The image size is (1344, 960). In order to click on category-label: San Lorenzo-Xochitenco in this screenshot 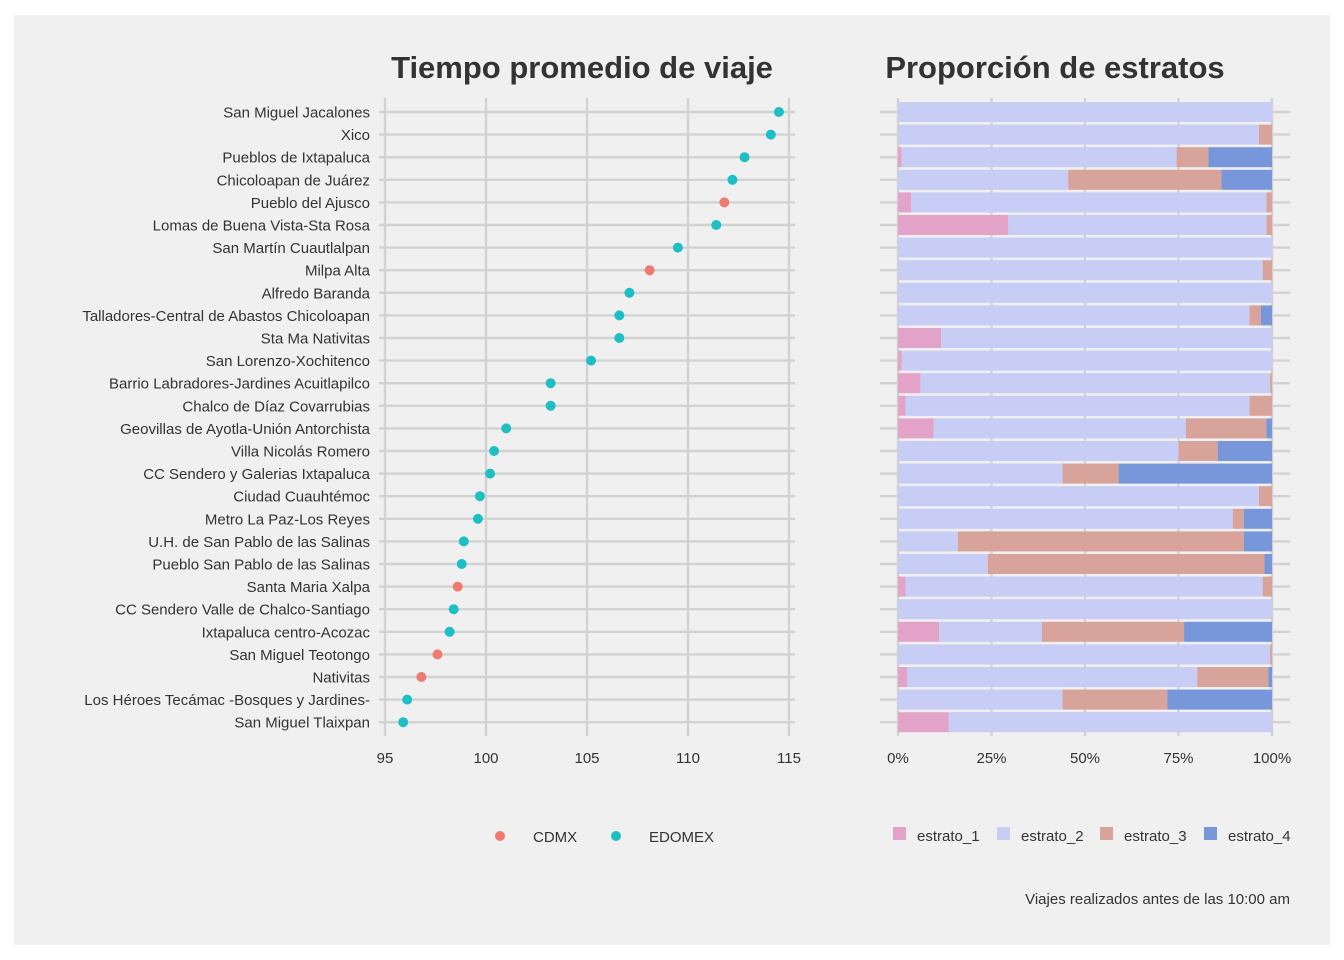, I will do `click(288, 361)`.